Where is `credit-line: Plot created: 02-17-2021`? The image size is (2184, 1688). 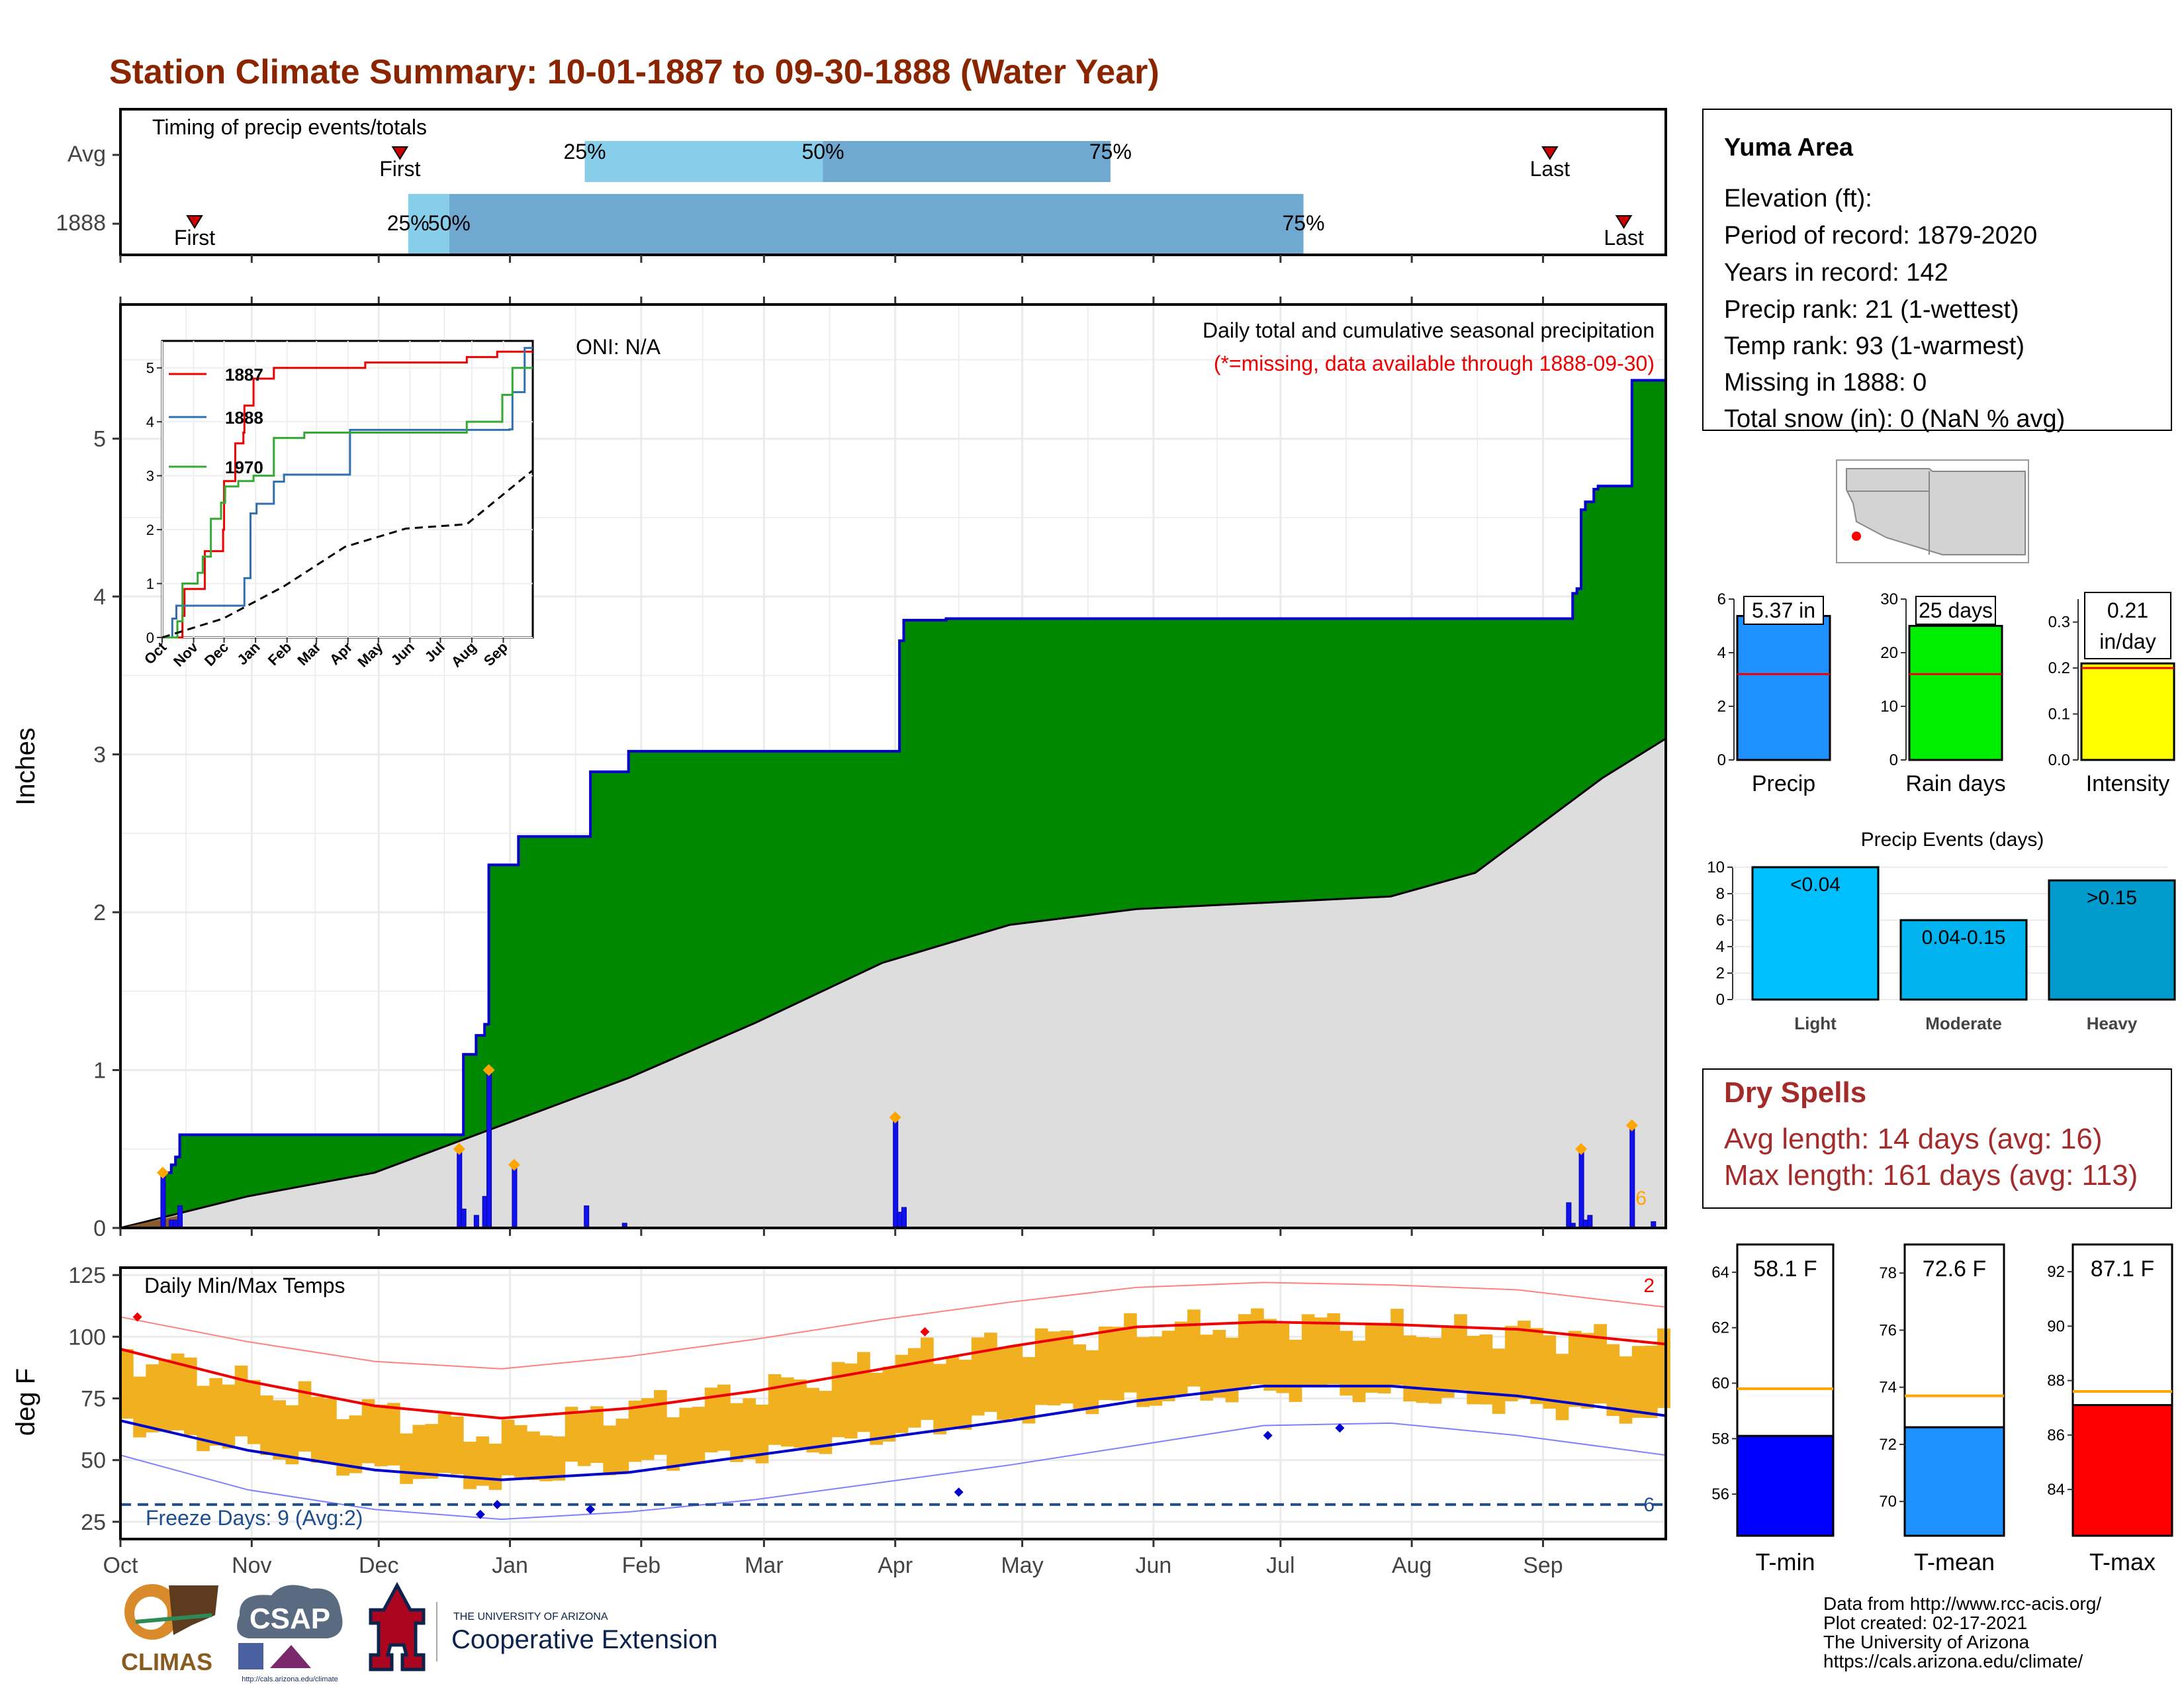 credit-line: Plot created: 02-17-2021 is located at coordinates (1925, 1623).